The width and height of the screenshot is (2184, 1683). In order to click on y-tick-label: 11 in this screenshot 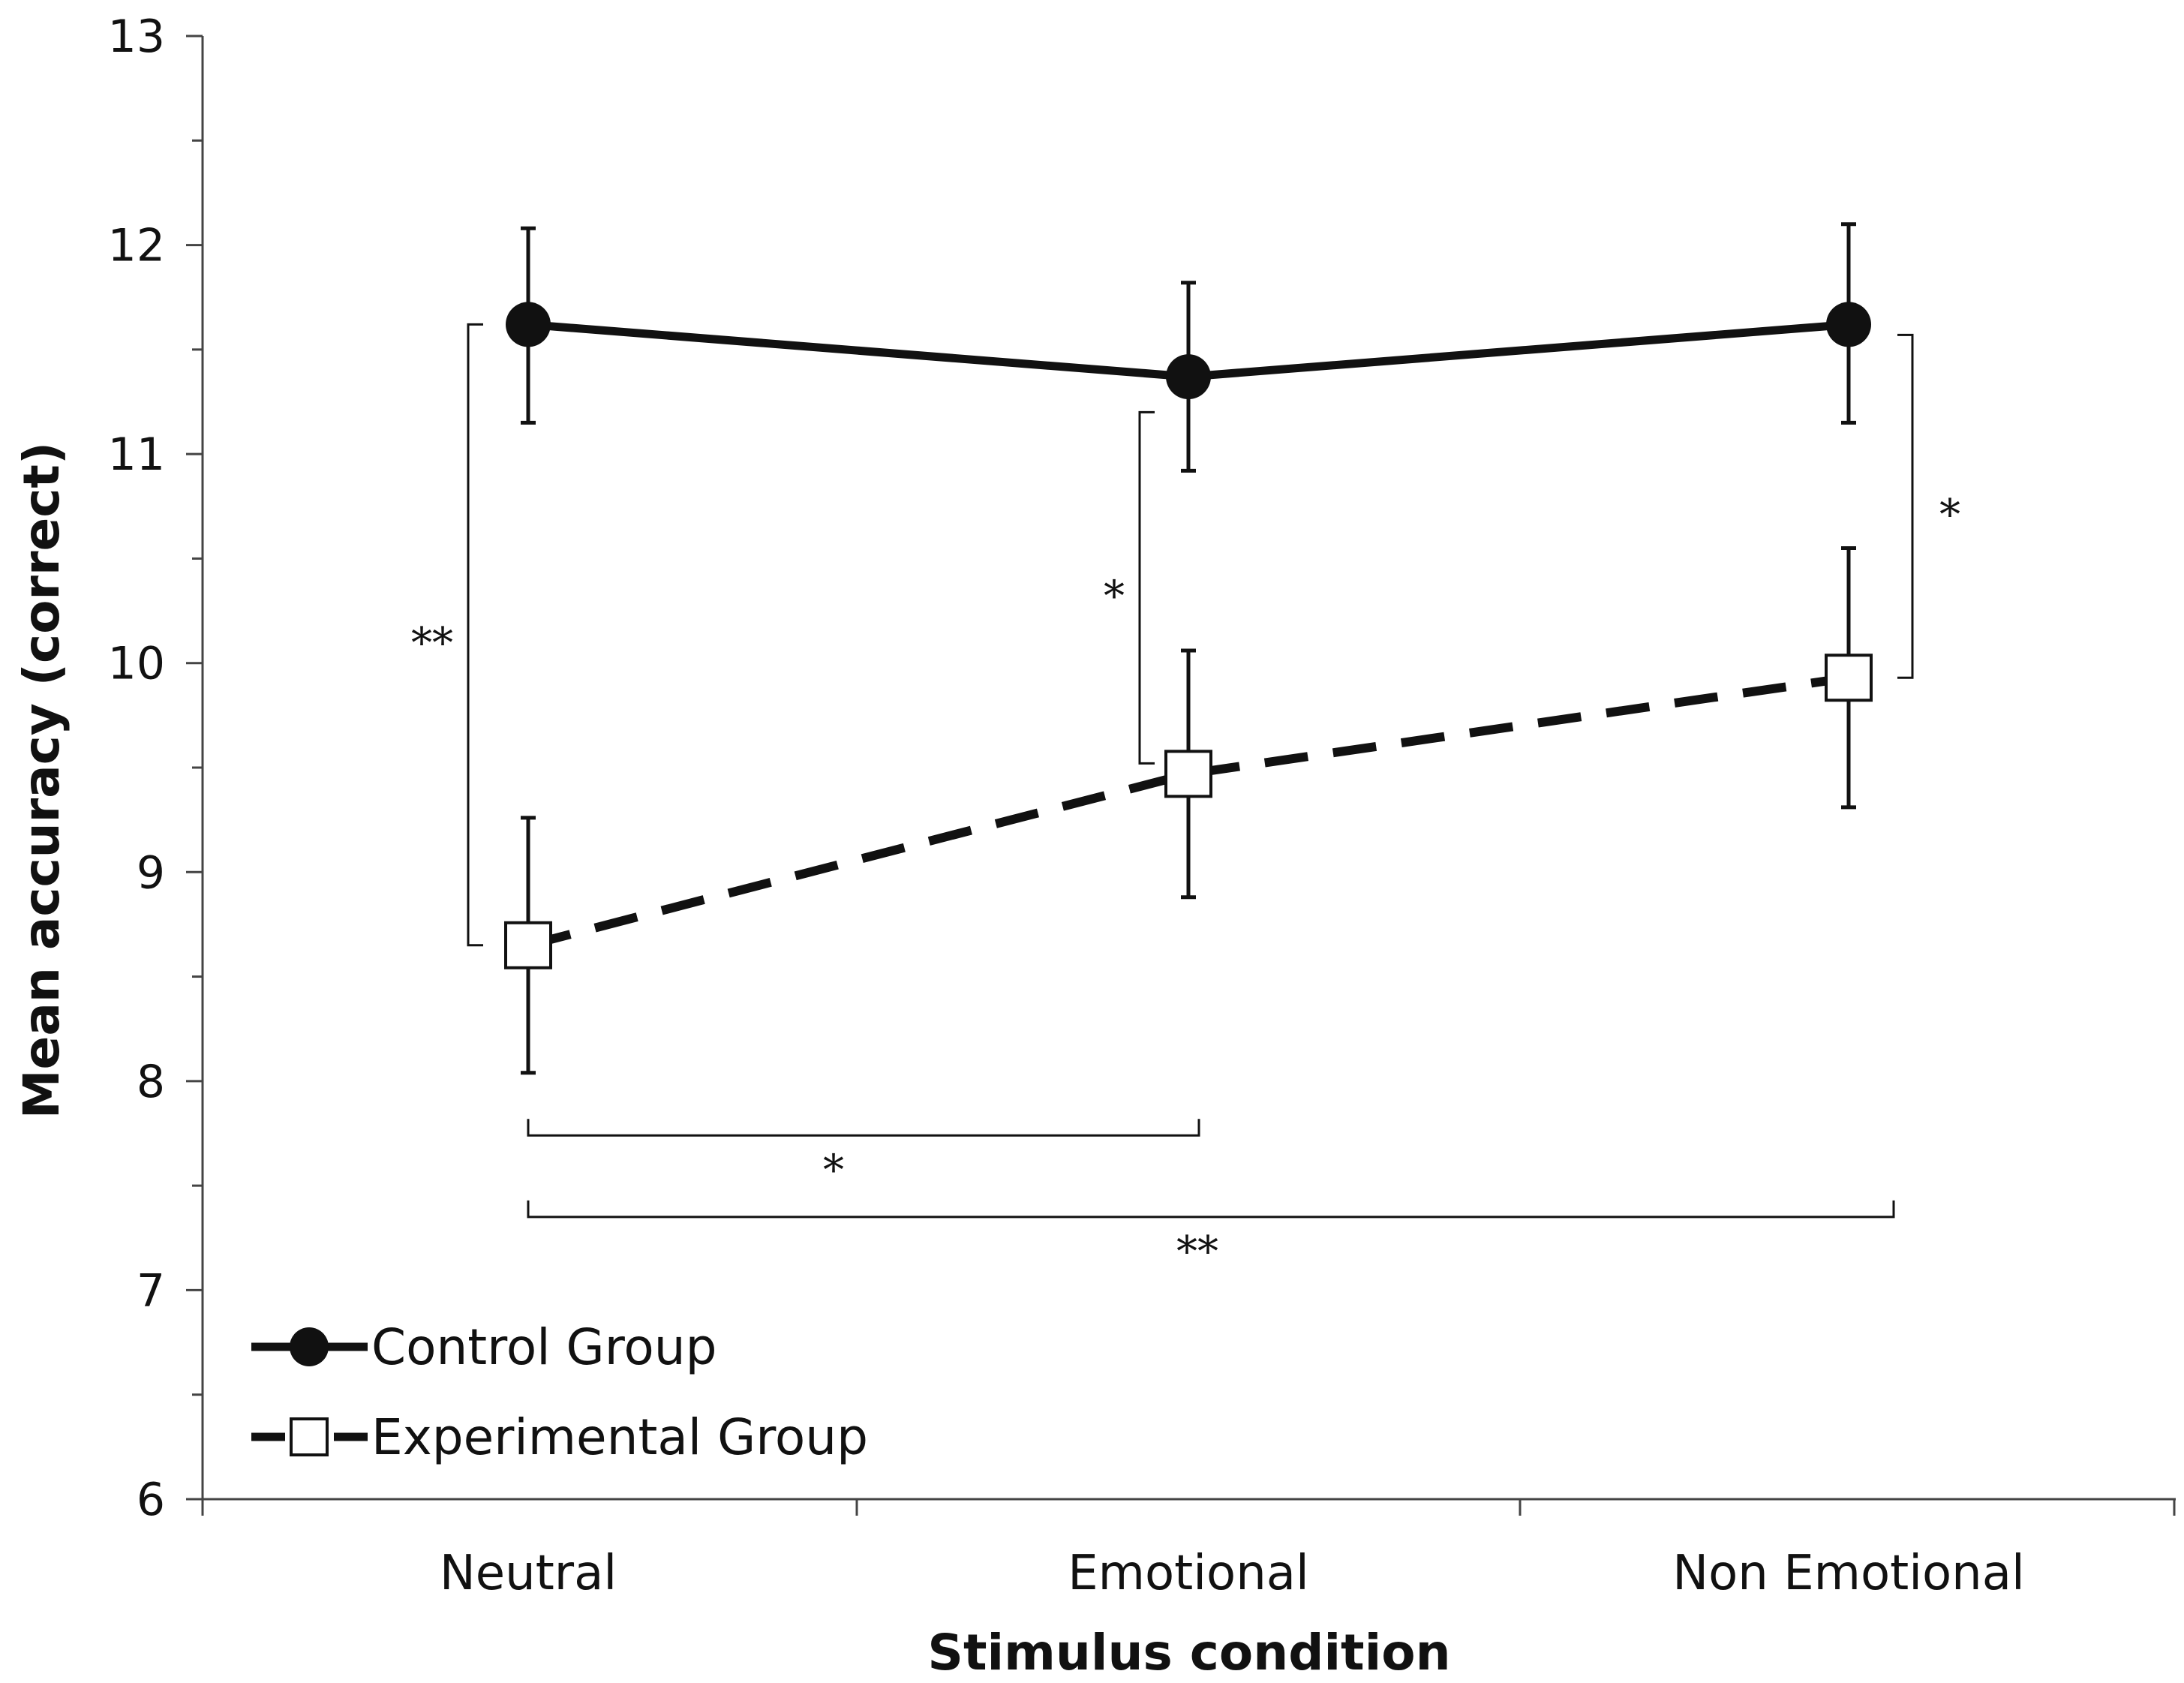, I will do `click(136, 455)`.